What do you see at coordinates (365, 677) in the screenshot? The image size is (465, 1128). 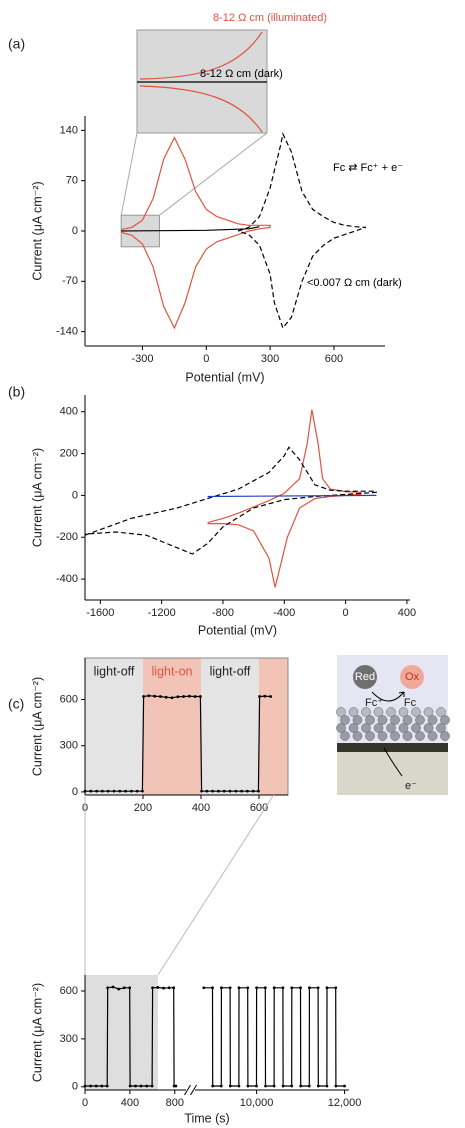 I see `reactant-label: Red` at bounding box center [365, 677].